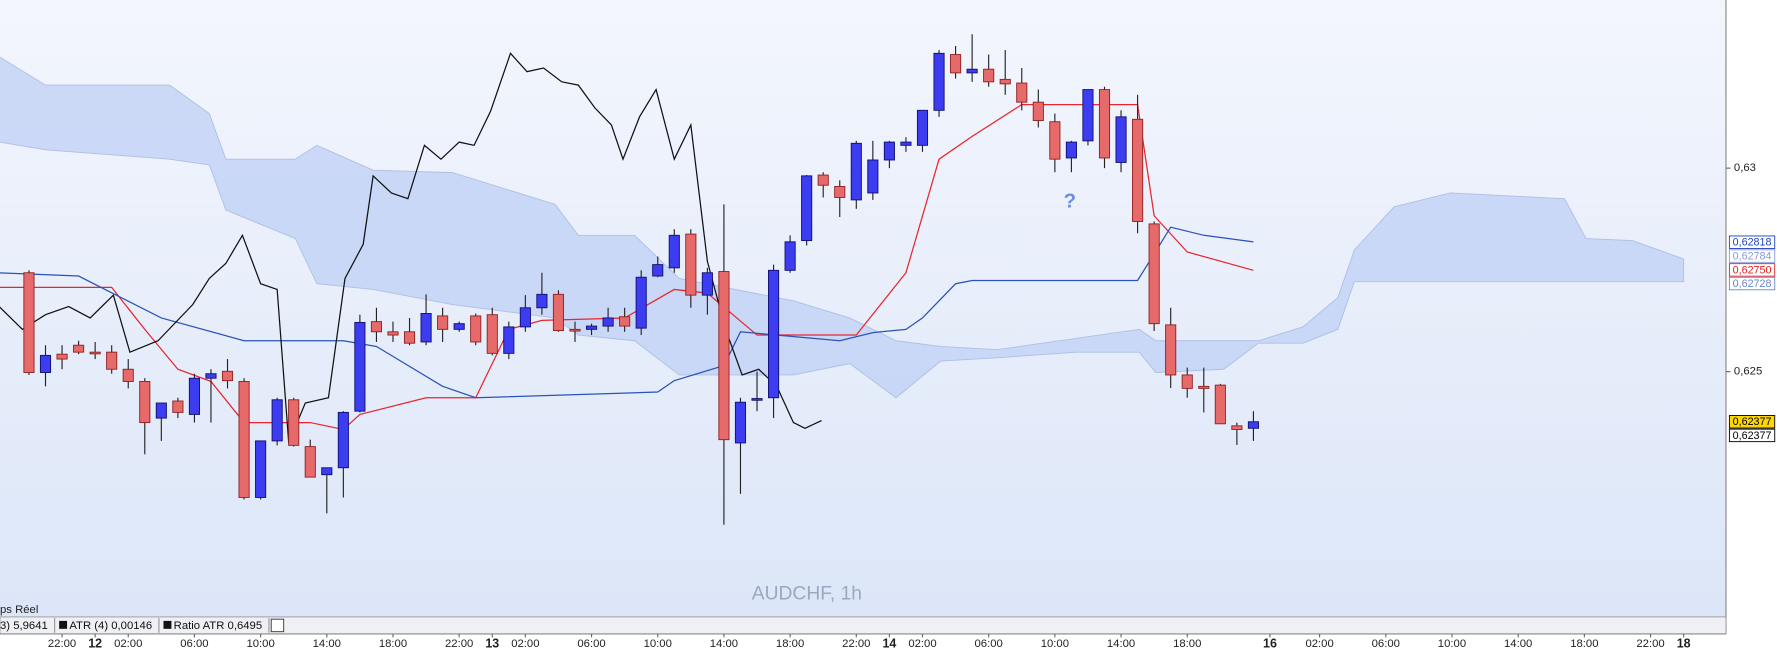 This screenshot has width=1777, height=651. I want to click on indicator-text: 3) 5,9641, so click(24, 626).